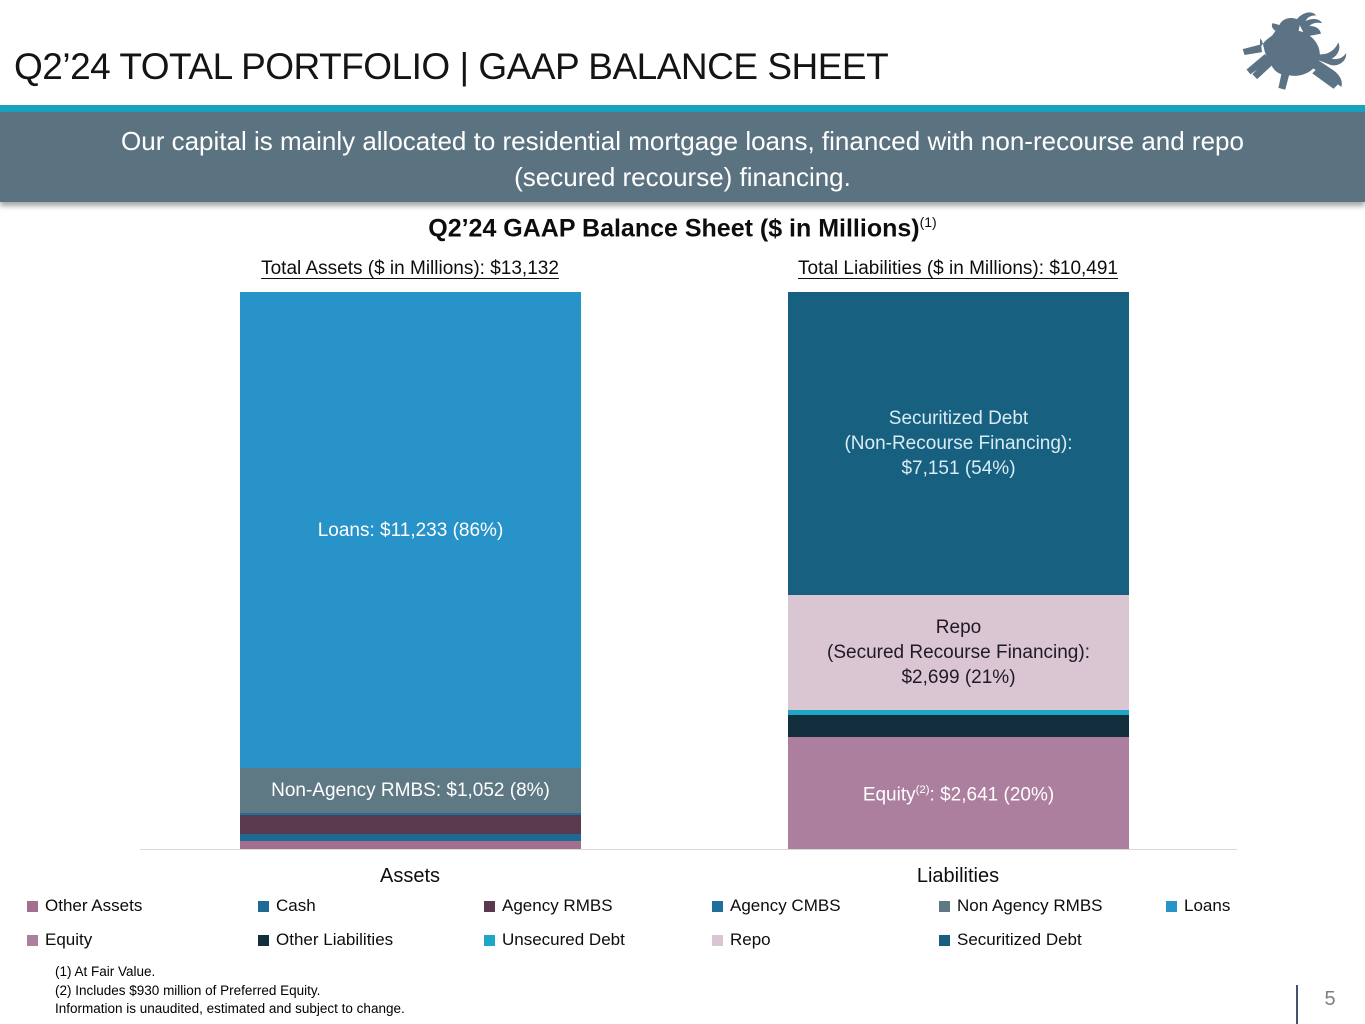  What do you see at coordinates (94, 905) in the screenshot?
I see `legend-label: Other Assets` at bounding box center [94, 905].